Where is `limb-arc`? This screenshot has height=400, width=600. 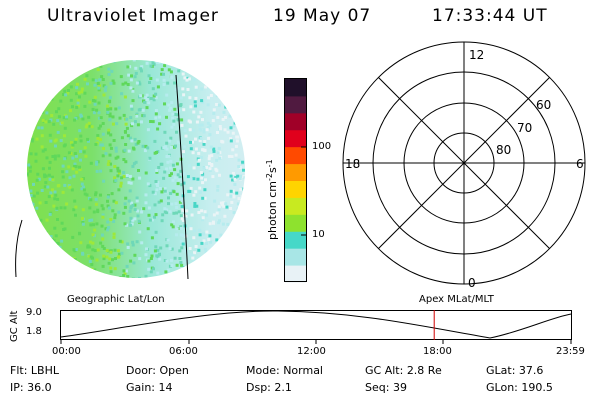 limb-arc is located at coordinates (19, 248).